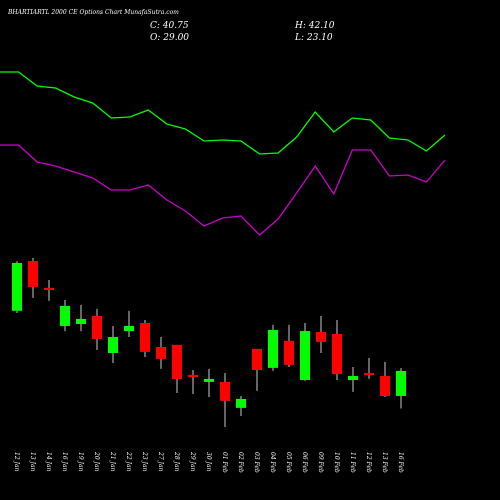  What do you see at coordinates (256, 462) in the screenshot?
I see `x-tick-label: 03 Feb` at bounding box center [256, 462].